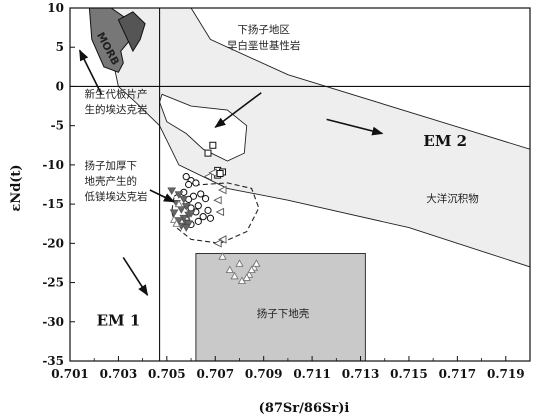 The image size is (548, 416). I want to click on y-axis-label: εNd(t), so click(16, 187).